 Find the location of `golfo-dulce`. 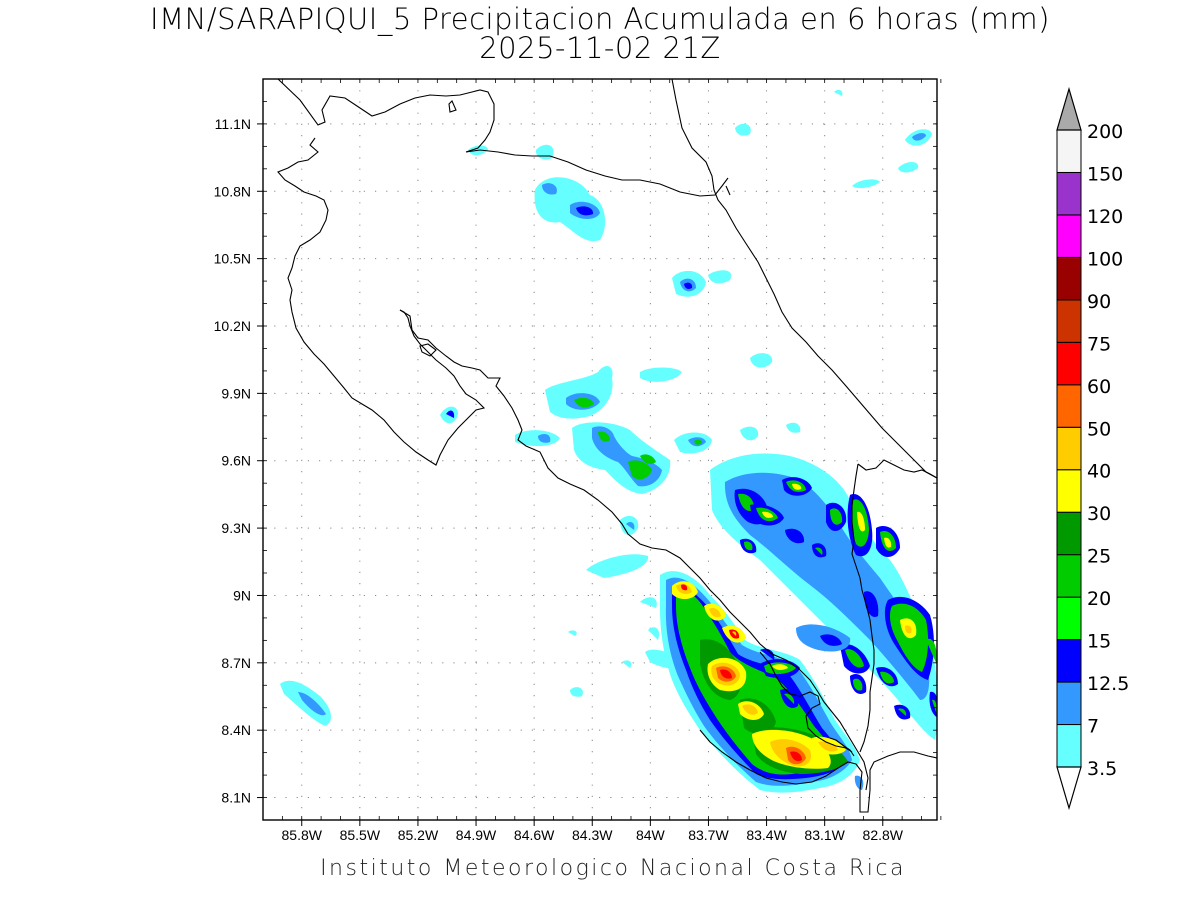

golfo-dulce is located at coordinates (842, 747).